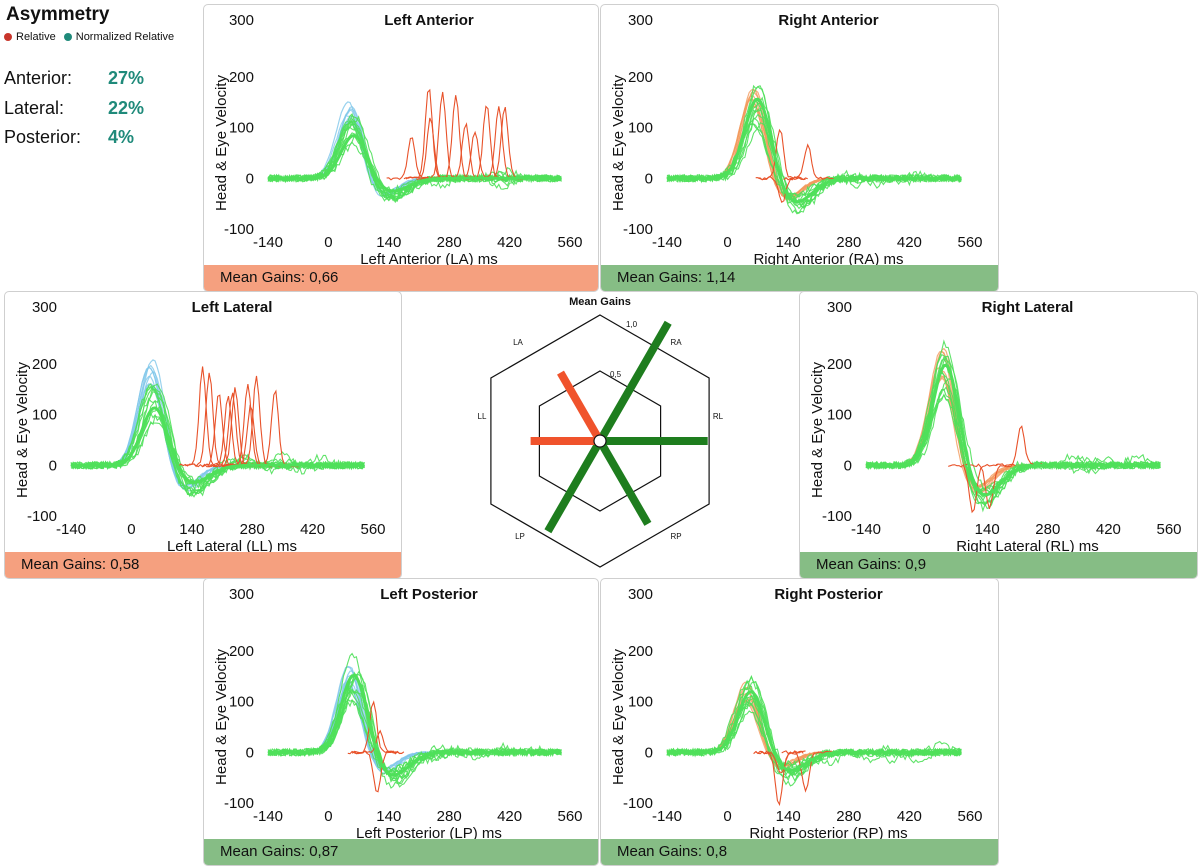  What do you see at coordinates (828, 832) in the screenshot?
I see `x-axis-label: Right Posterior (RP) ms` at bounding box center [828, 832].